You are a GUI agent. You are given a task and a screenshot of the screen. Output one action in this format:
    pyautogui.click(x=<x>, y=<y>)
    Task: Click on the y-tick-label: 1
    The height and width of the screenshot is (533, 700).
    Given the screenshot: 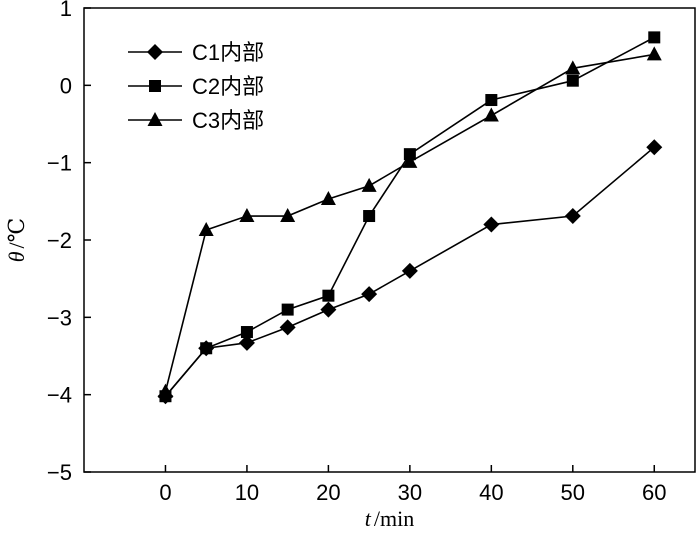 What is the action you would take?
    pyautogui.click(x=66, y=10)
    